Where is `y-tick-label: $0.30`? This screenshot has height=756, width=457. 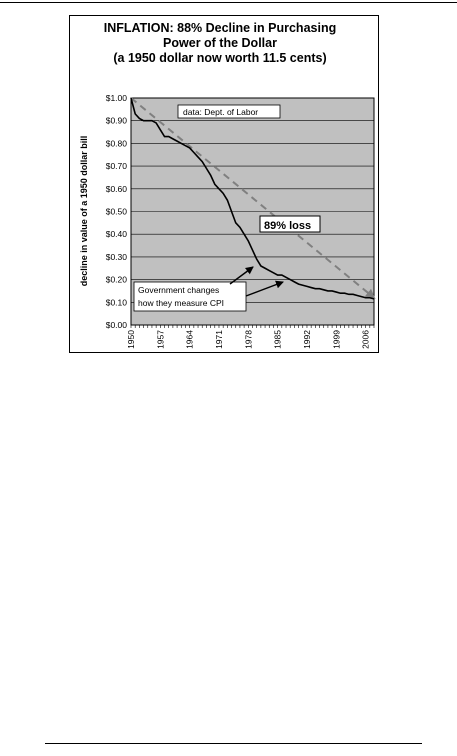
y-tick-label: $0.30 is located at coordinates (117, 257).